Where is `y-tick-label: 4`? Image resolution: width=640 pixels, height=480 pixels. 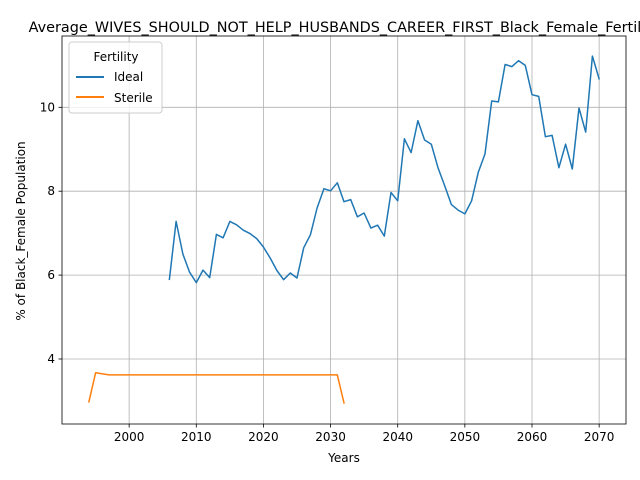 y-tick-label: 4 is located at coordinates (51, 359).